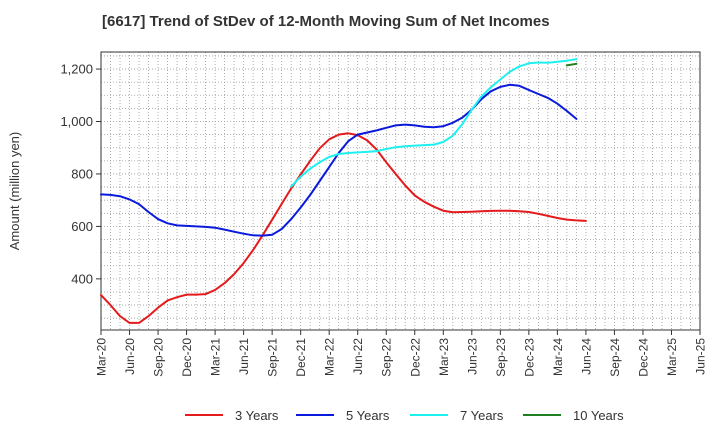  What do you see at coordinates (434, 123) in the screenshot?
I see `series-line-7-years` at bounding box center [434, 123].